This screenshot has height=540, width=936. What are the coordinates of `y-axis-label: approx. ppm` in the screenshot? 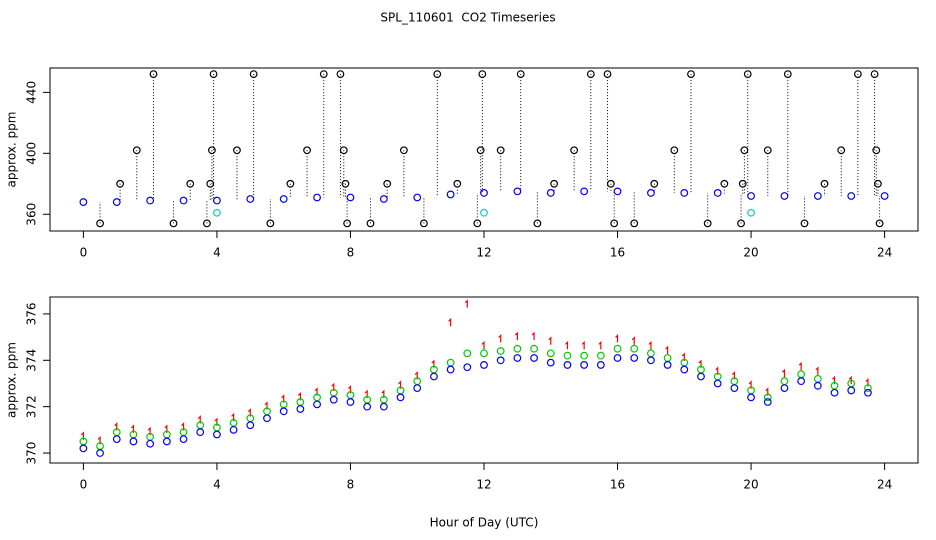 It's located at (12, 380).